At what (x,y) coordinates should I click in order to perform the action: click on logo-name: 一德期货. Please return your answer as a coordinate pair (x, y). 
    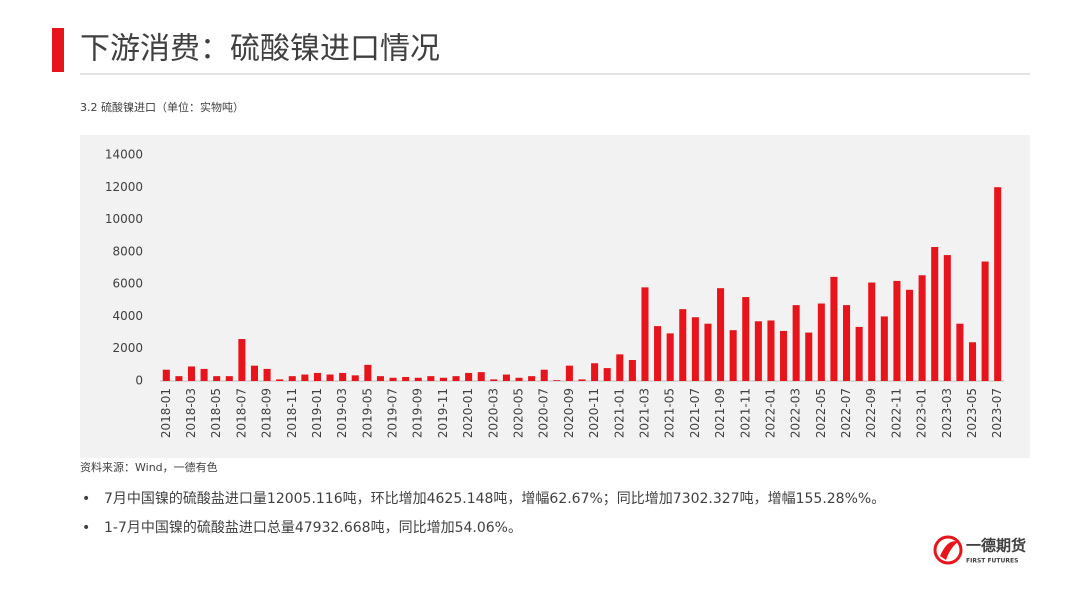
    Looking at the image, I should click on (996, 546).